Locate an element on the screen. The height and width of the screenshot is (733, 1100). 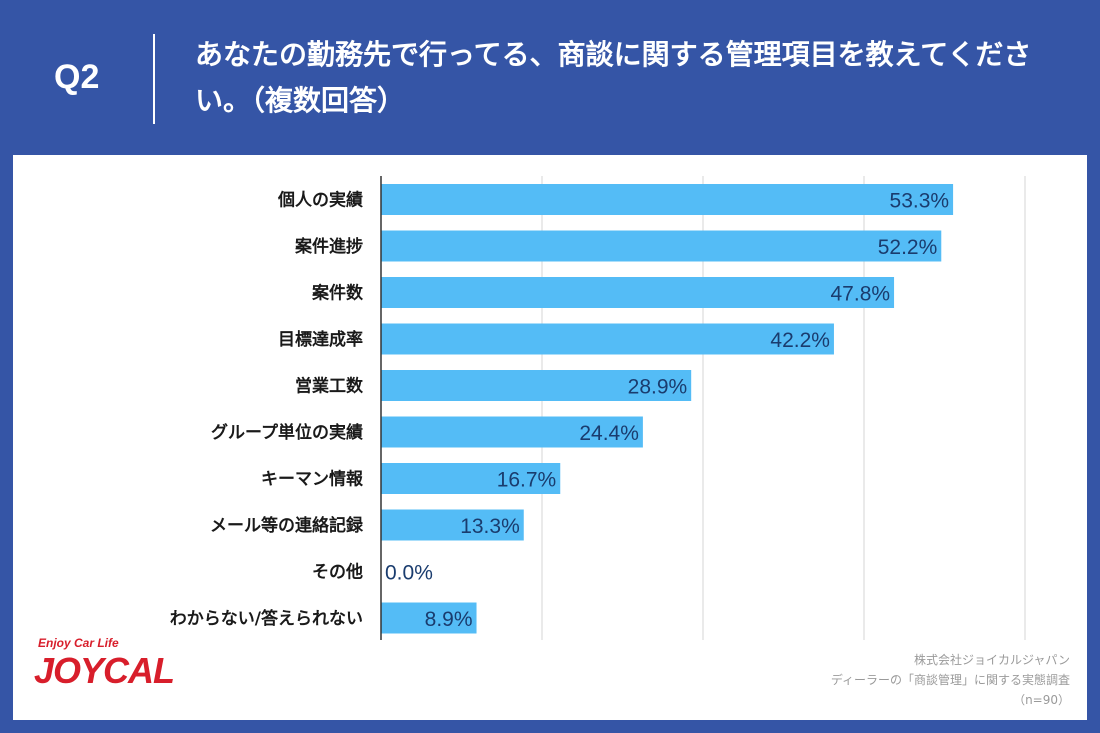
category-label: 目標達成率 is located at coordinates (320, 339).